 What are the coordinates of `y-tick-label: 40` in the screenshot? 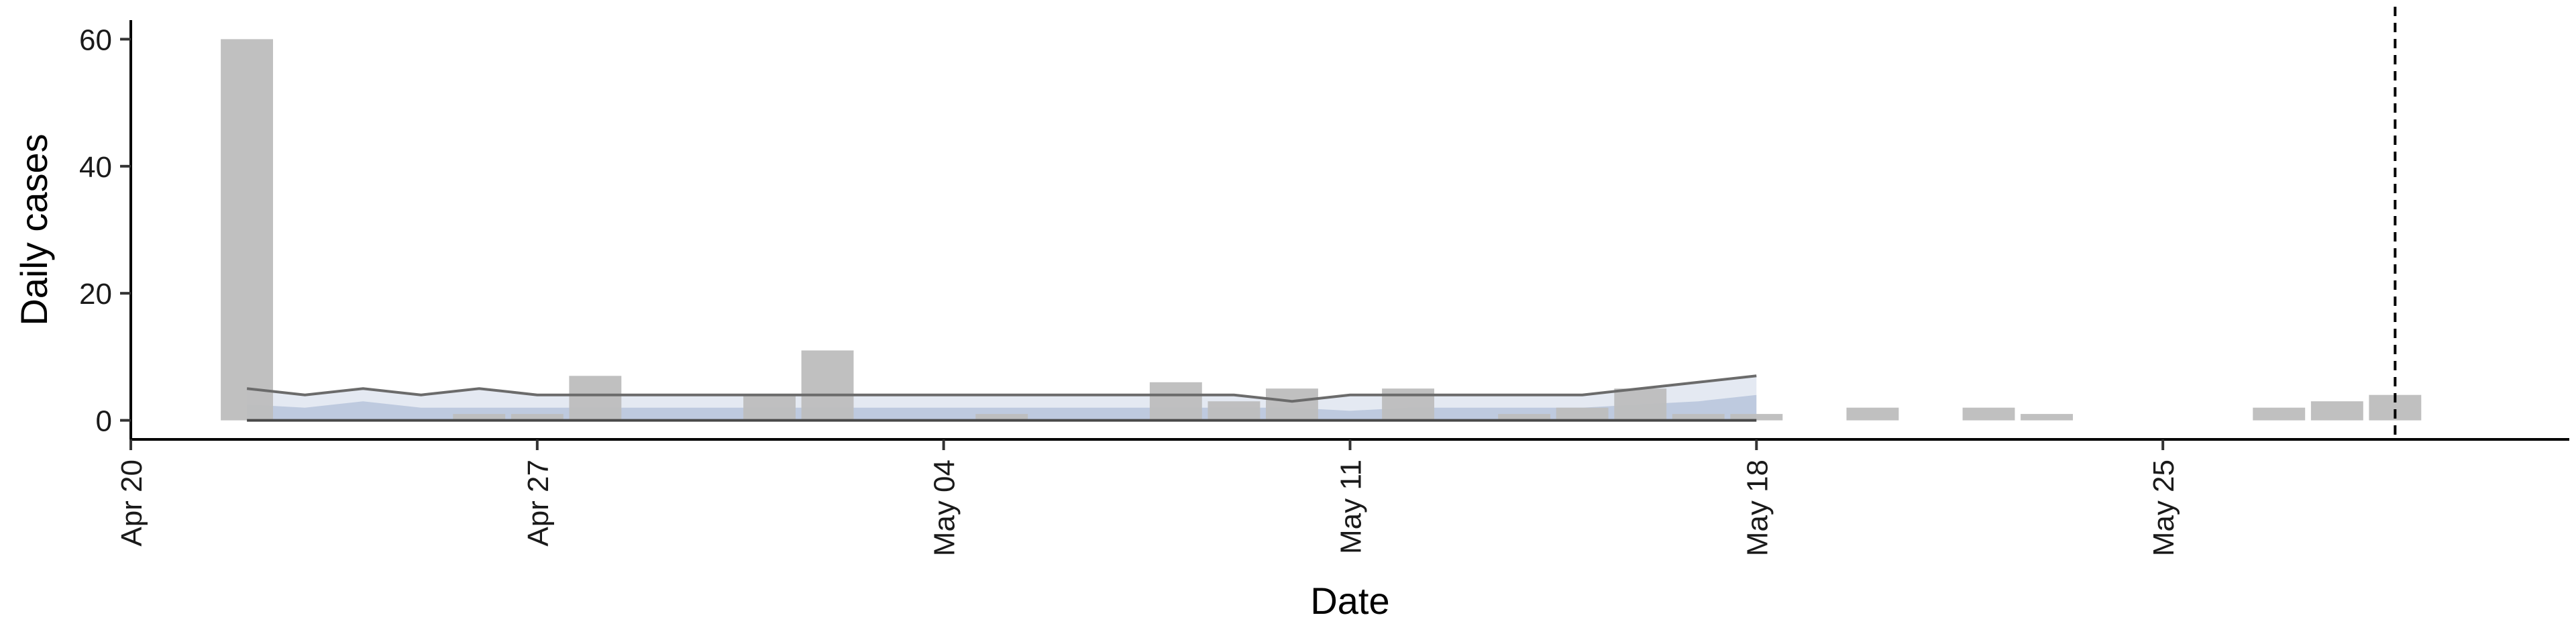 It's located at (95, 167).